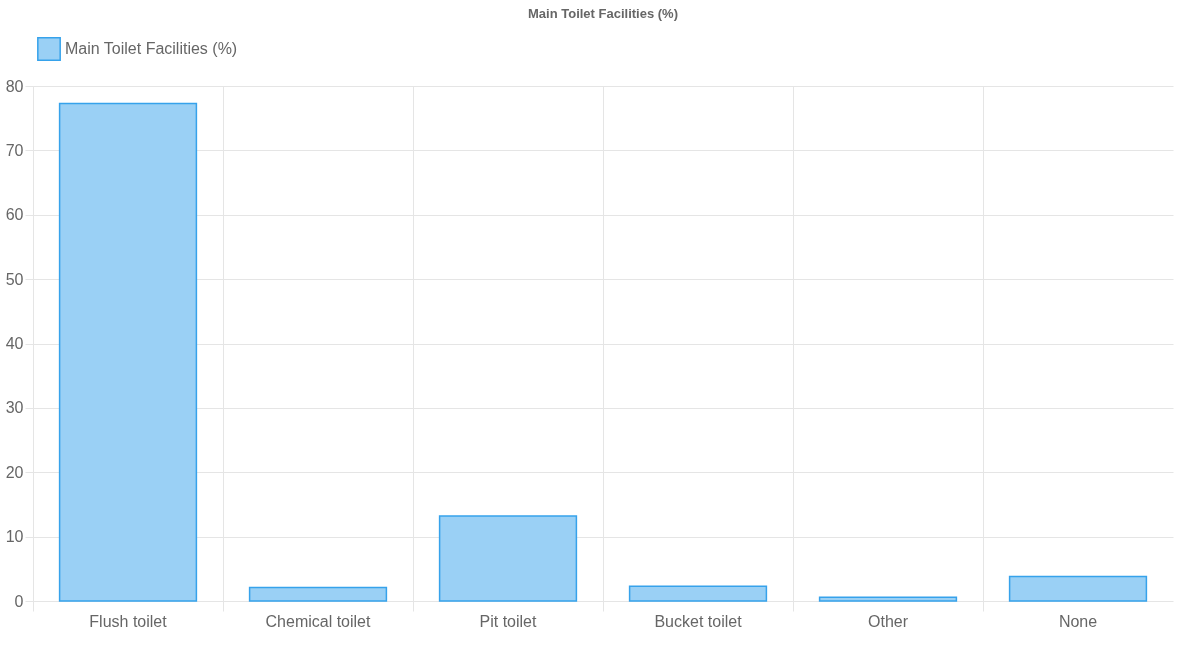 The image size is (1203, 657). What do you see at coordinates (14, 472) in the screenshot?
I see `y-tick-label: 20` at bounding box center [14, 472].